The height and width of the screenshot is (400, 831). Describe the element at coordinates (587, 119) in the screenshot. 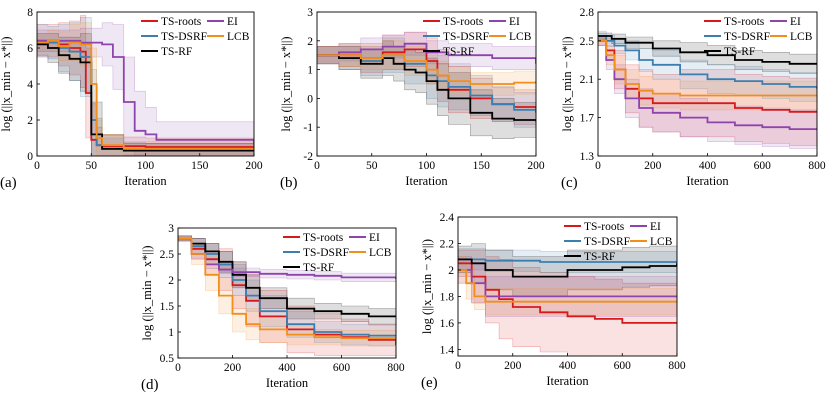

I see `y-tick-label: 1.7` at that location.